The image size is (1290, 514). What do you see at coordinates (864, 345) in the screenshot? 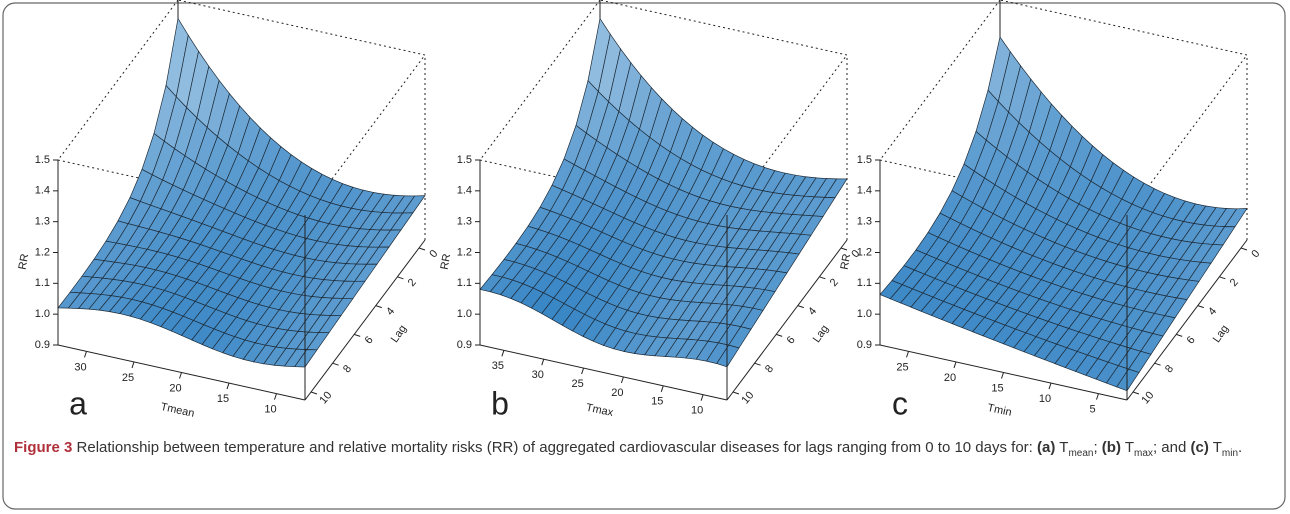
I see `z-tick-label: 0.9` at bounding box center [864, 345].